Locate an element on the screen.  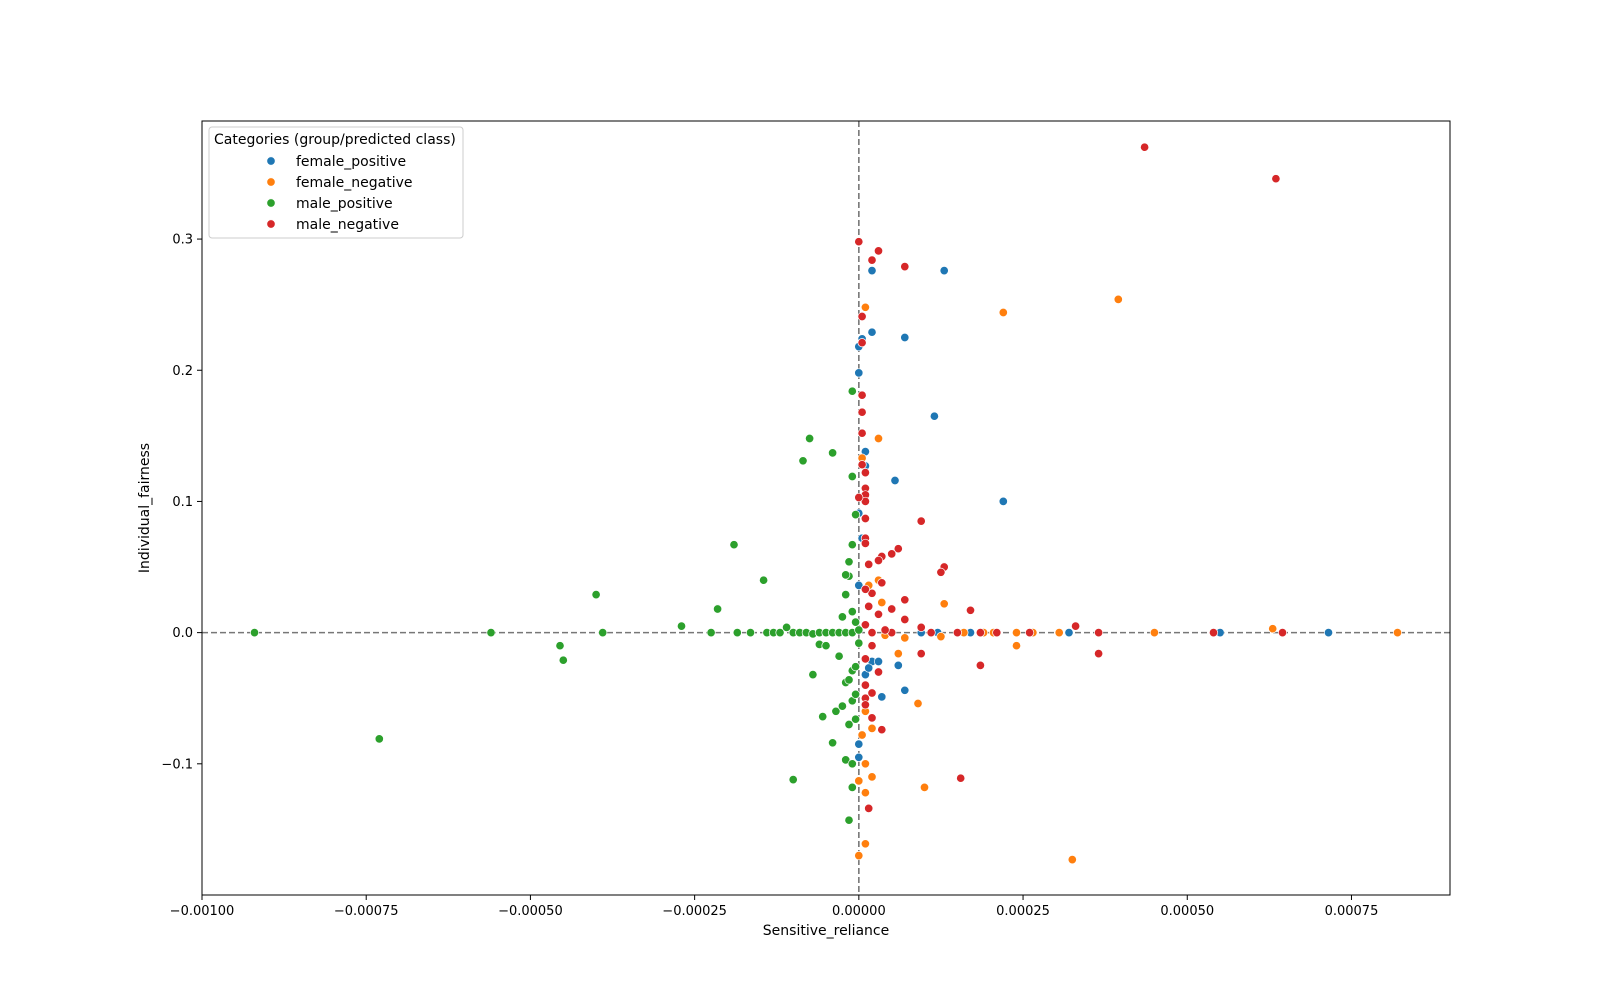
x-axis-label: Sensitive_reliance is located at coordinates (826, 931).